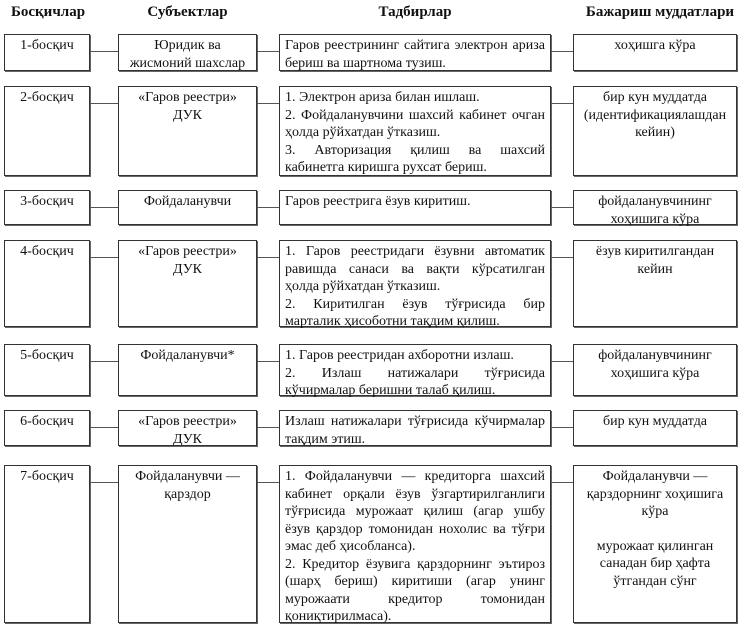 This screenshot has width=747, height=627. What do you see at coordinates (655, 283) in the screenshot?
I see `deadline-box: ёзув киритилгандан кейин` at bounding box center [655, 283].